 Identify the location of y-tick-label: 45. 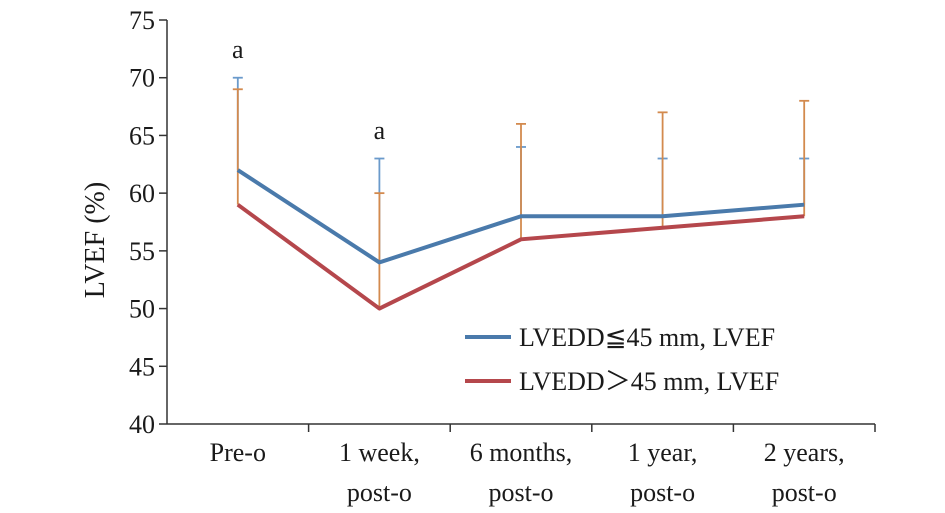
(142, 366).